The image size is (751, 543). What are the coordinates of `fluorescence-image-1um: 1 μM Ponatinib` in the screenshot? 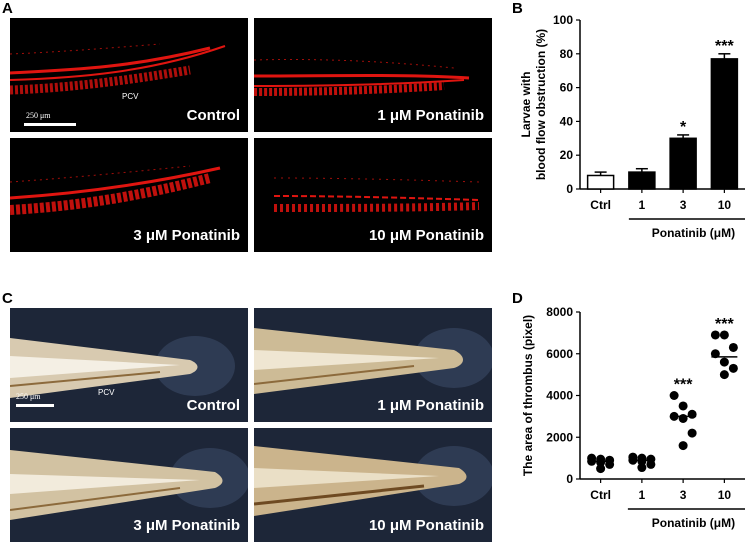 It's located at (373, 75).